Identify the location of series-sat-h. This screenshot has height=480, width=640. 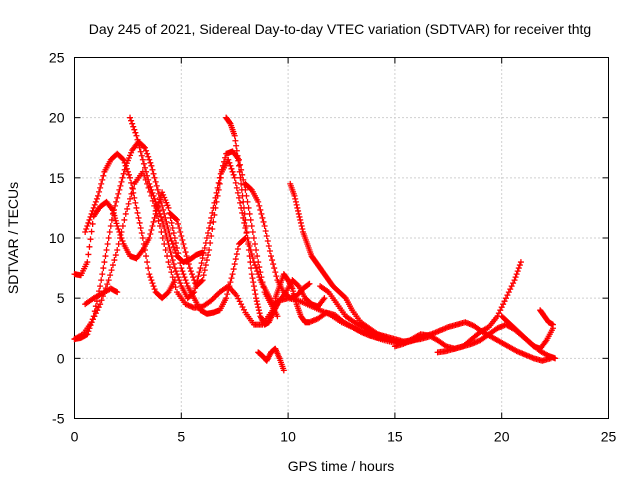
(252, 221).